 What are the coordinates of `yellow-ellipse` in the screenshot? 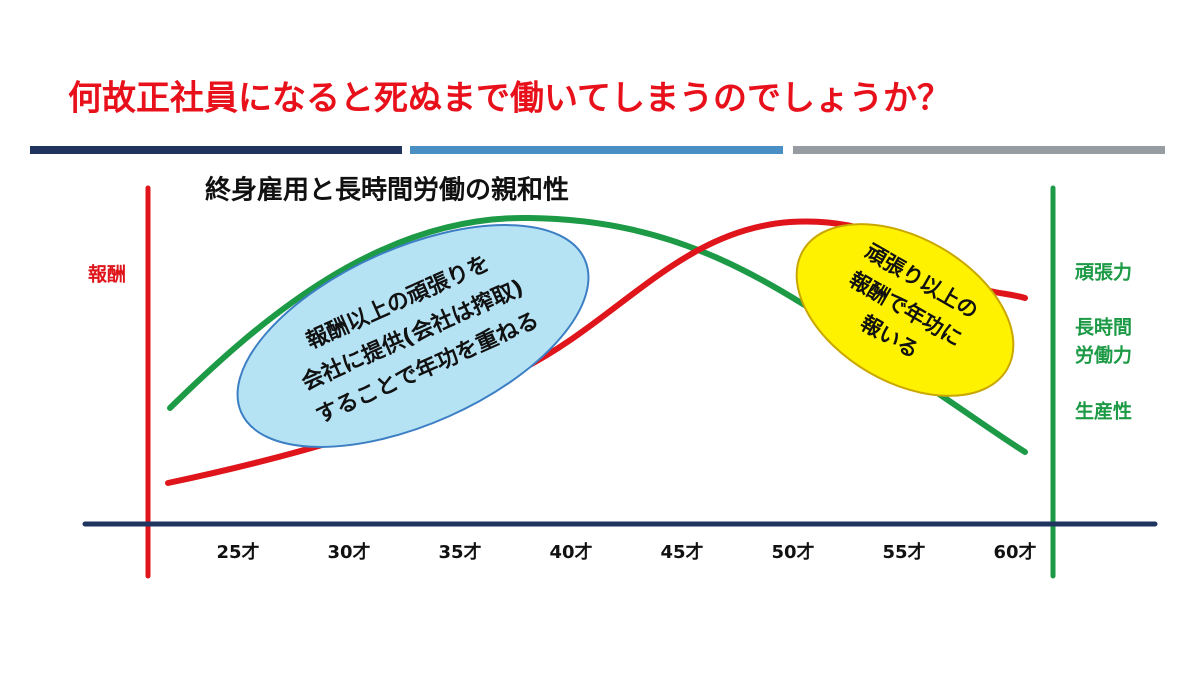 It's located at (905, 310).